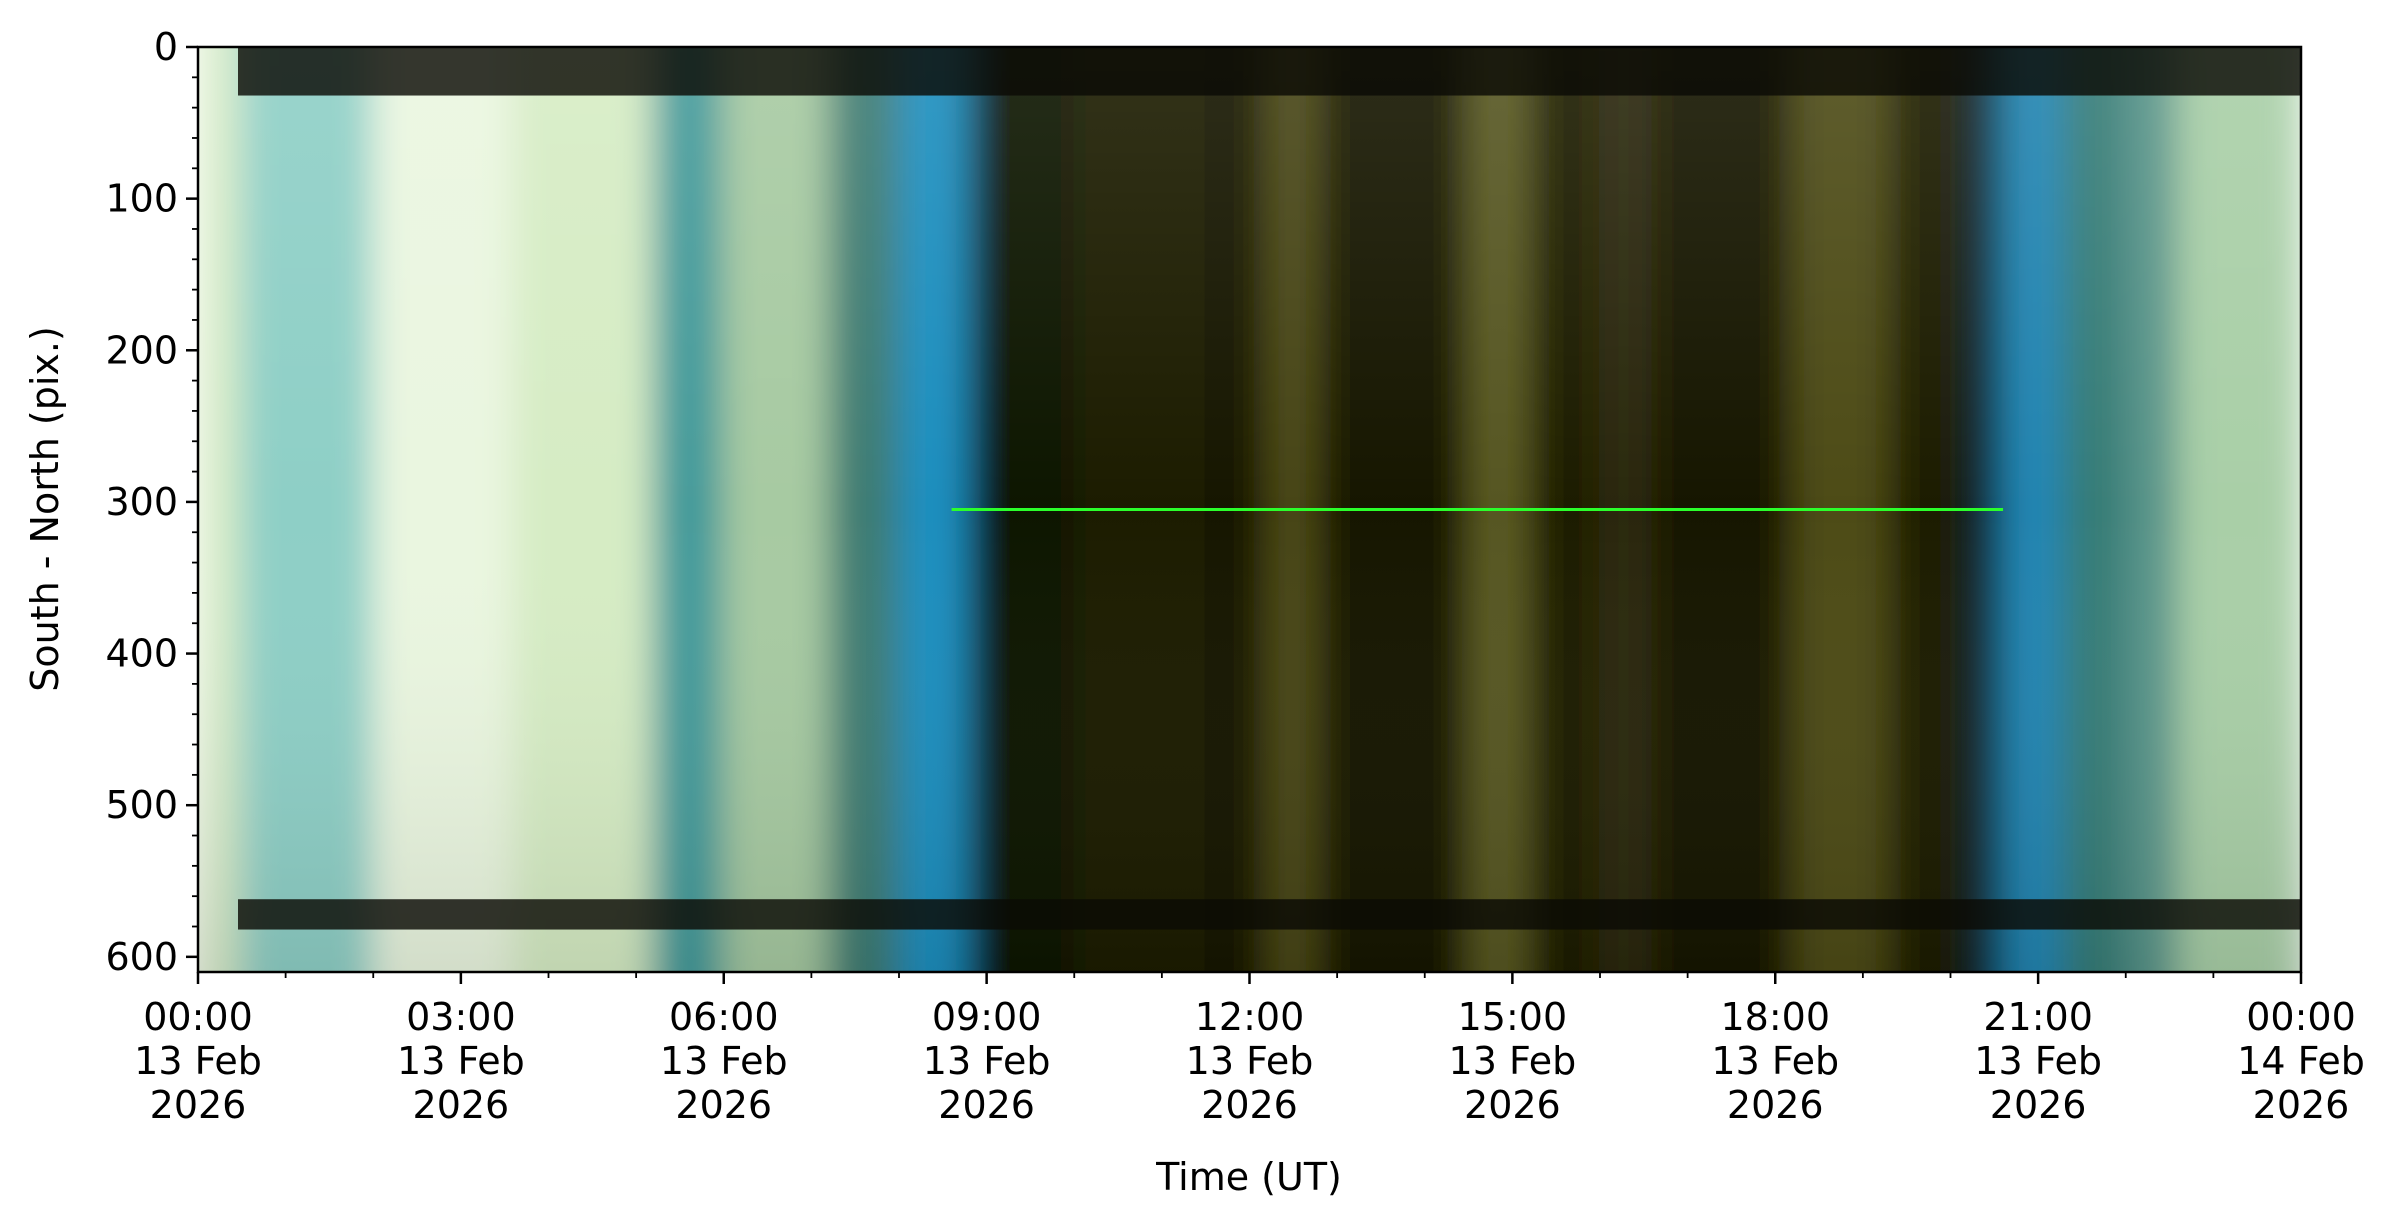 The height and width of the screenshot is (1227, 2389). Describe the element at coordinates (141, 805) in the screenshot. I see `y-tick-label: 500` at that location.